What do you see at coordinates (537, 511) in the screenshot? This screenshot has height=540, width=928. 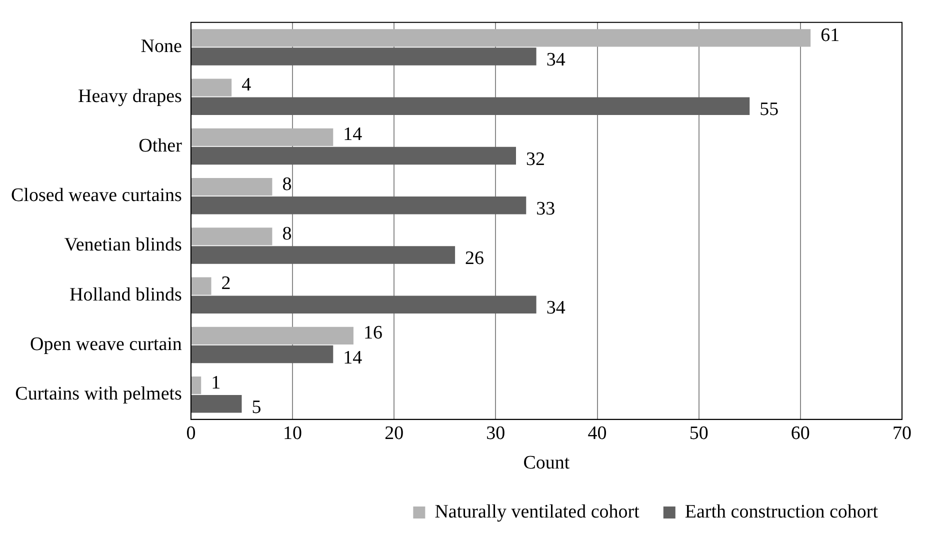 I see `legend-label: Naturally ventilated cohort` at bounding box center [537, 511].